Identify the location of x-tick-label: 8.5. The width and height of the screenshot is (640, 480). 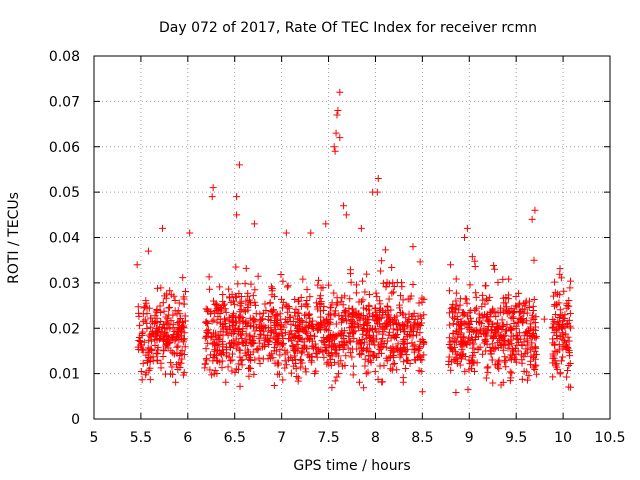
(422, 438).